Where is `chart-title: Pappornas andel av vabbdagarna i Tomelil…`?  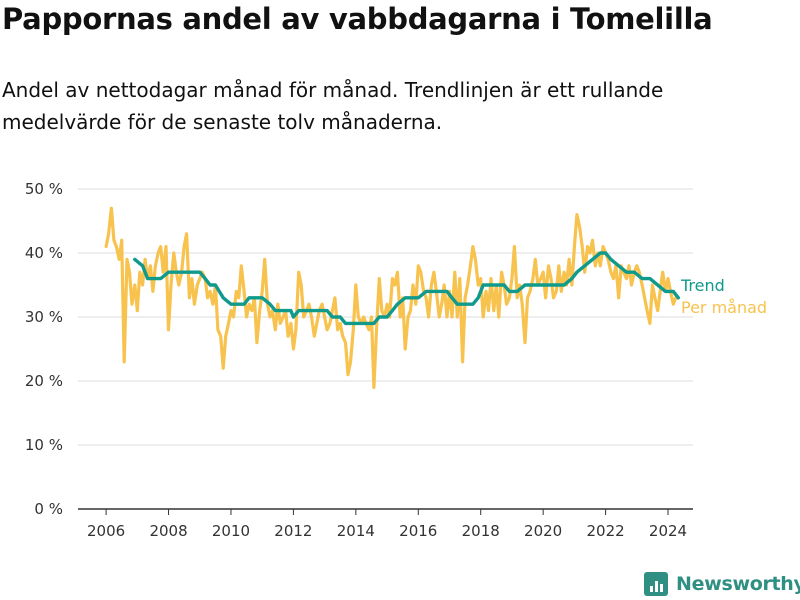
chart-title: Pappornas andel av vabbdagarna i Tomelil… is located at coordinates (357, 19).